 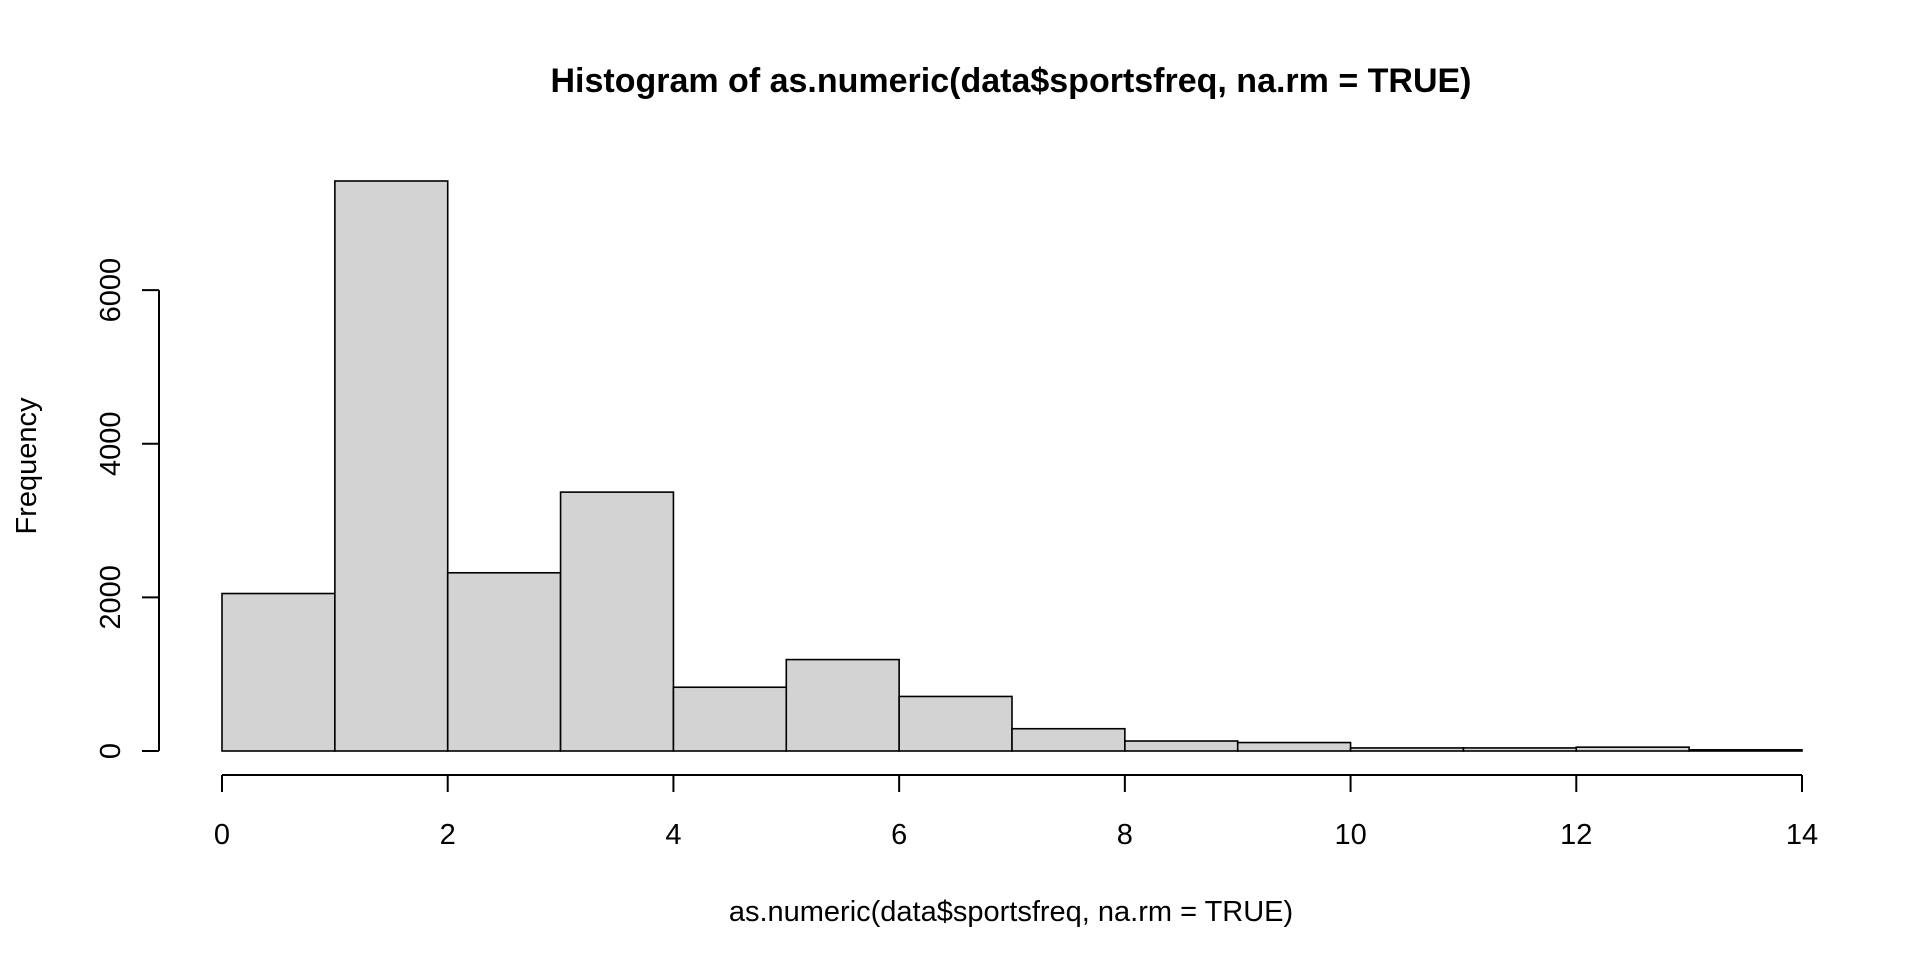 What do you see at coordinates (673, 835) in the screenshot?
I see `x-tick-label: 4` at bounding box center [673, 835].